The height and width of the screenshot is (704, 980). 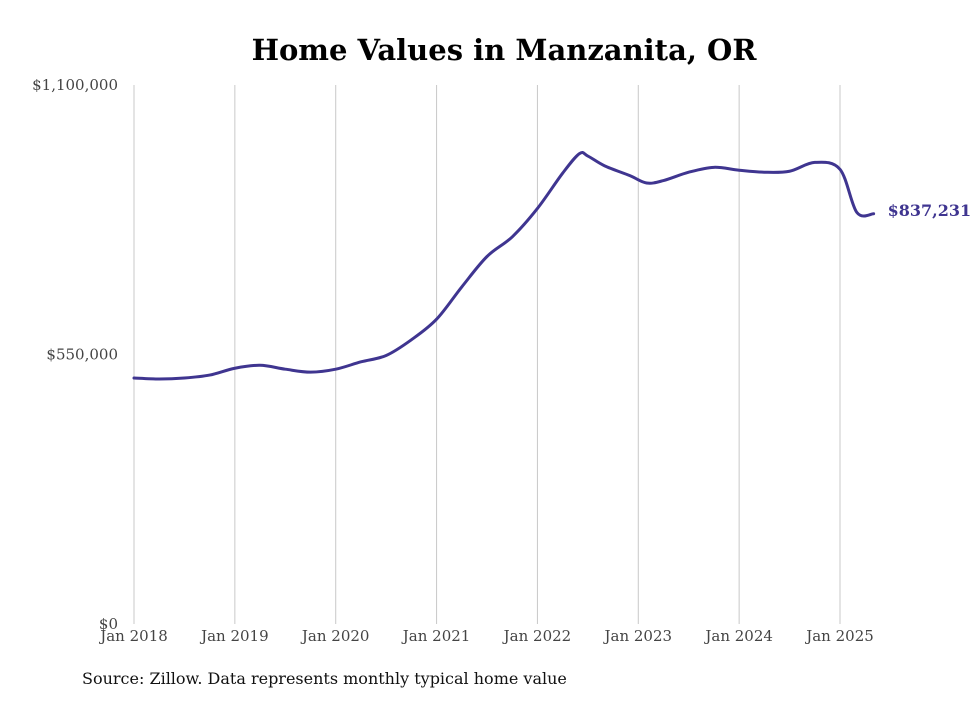 What do you see at coordinates (75, 85) in the screenshot?
I see `y-tick-label: $1,100,000` at bounding box center [75, 85].